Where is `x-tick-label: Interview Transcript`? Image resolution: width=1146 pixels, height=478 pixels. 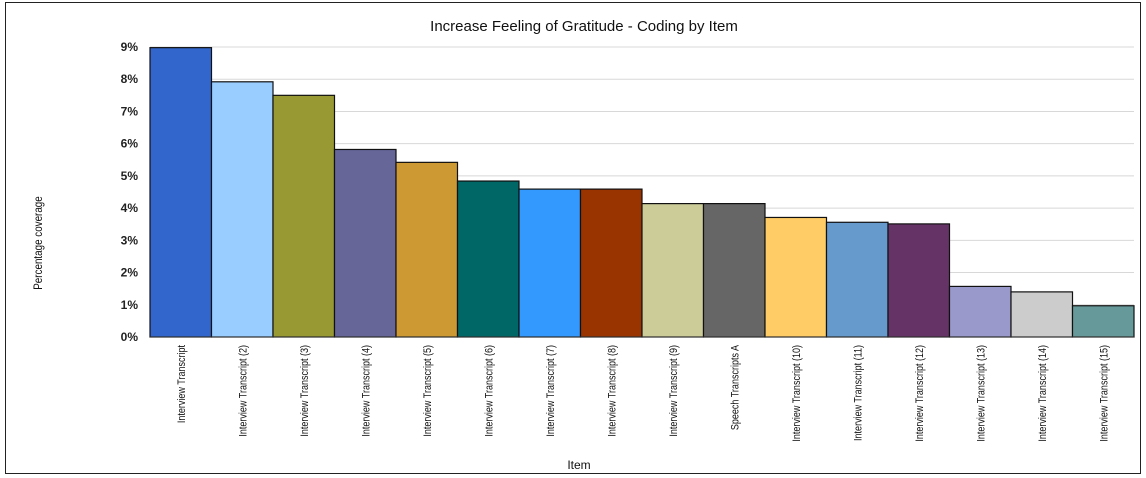
x-tick-label: Interview Transcript is located at coordinates (182, 384).